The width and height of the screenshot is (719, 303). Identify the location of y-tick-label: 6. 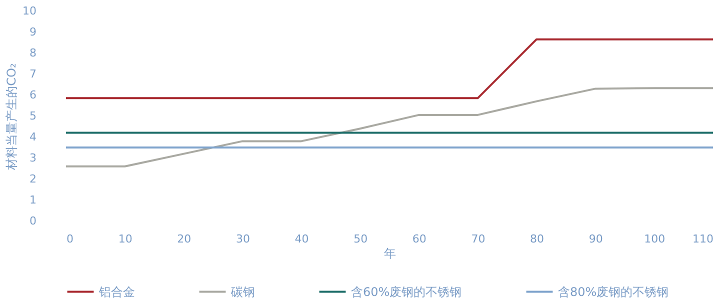
(33, 95).